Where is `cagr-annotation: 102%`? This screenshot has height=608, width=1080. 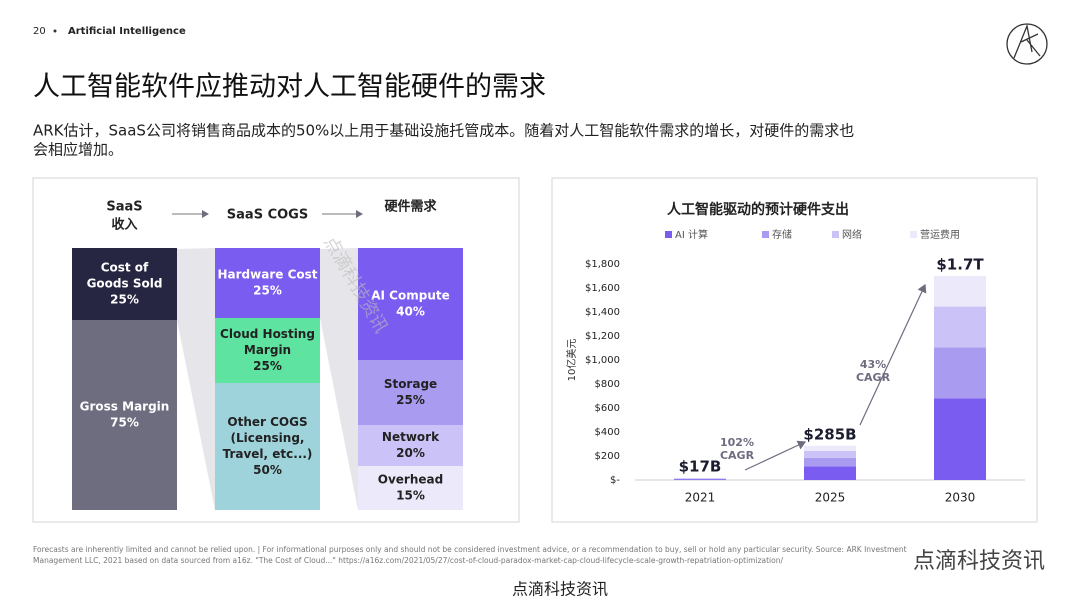 cagr-annotation: 102% is located at coordinates (737, 442).